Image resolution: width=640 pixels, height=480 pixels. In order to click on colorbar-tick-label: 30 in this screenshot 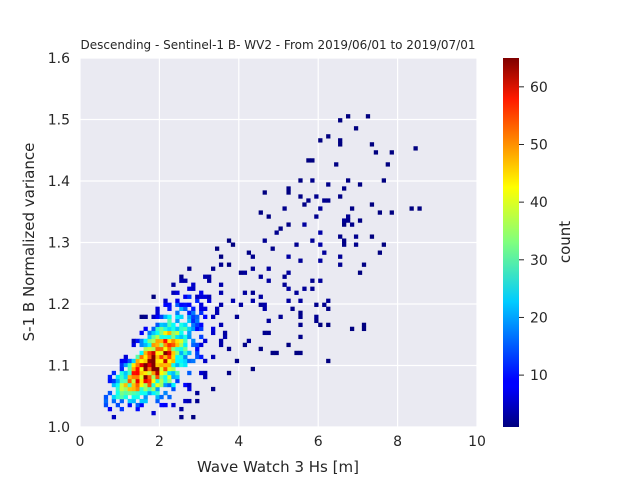, I will do `click(539, 261)`.